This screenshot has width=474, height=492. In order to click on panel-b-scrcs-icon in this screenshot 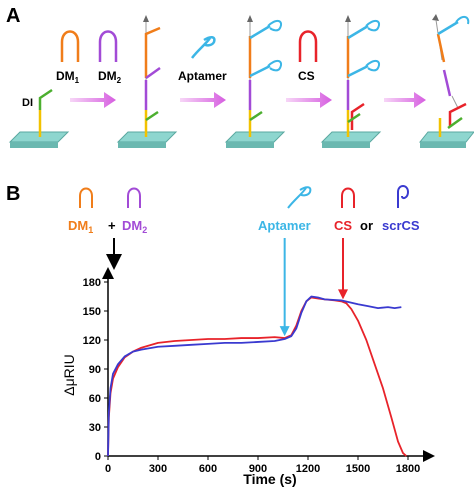, I will do `click(403, 196)`.